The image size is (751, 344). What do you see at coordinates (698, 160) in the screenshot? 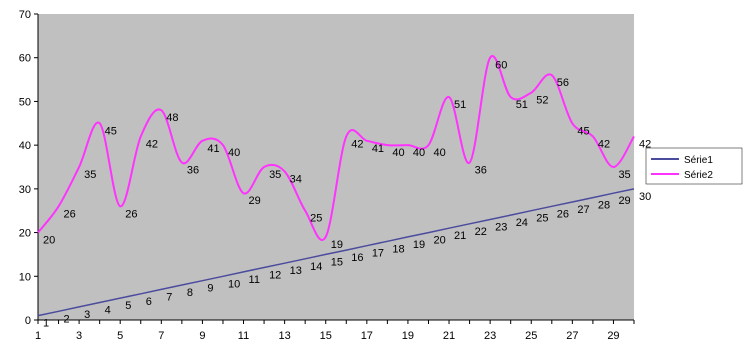
I see `legend-label: Série1` at bounding box center [698, 160].